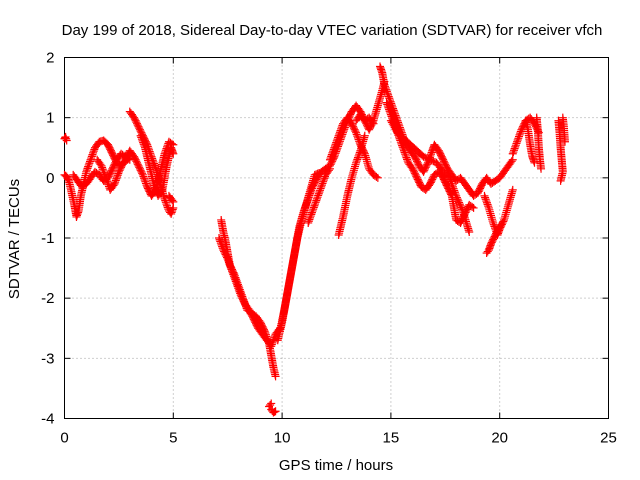 The width and height of the screenshot is (640, 480). What do you see at coordinates (173, 438) in the screenshot?
I see `x-tick-label: 5` at bounding box center [173, 438].